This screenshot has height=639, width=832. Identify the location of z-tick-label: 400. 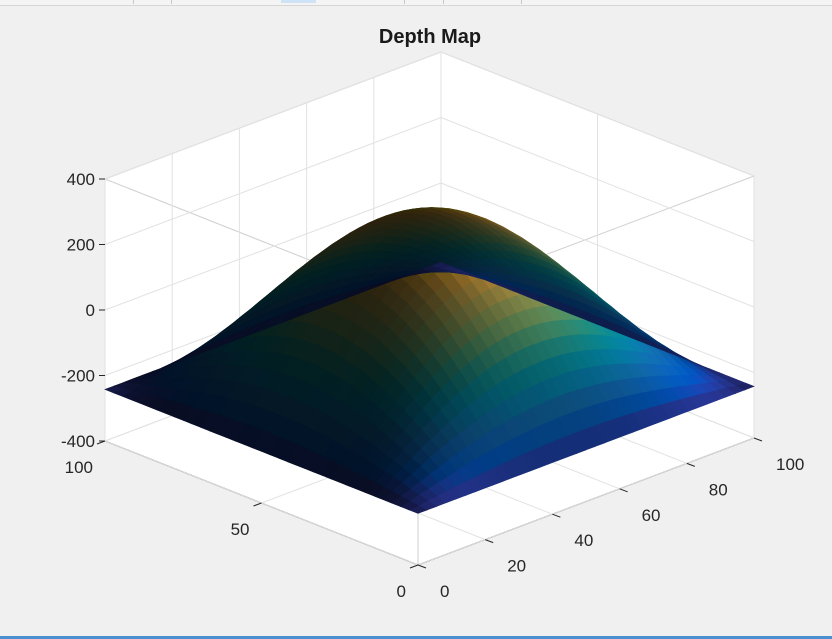
(81, 179).